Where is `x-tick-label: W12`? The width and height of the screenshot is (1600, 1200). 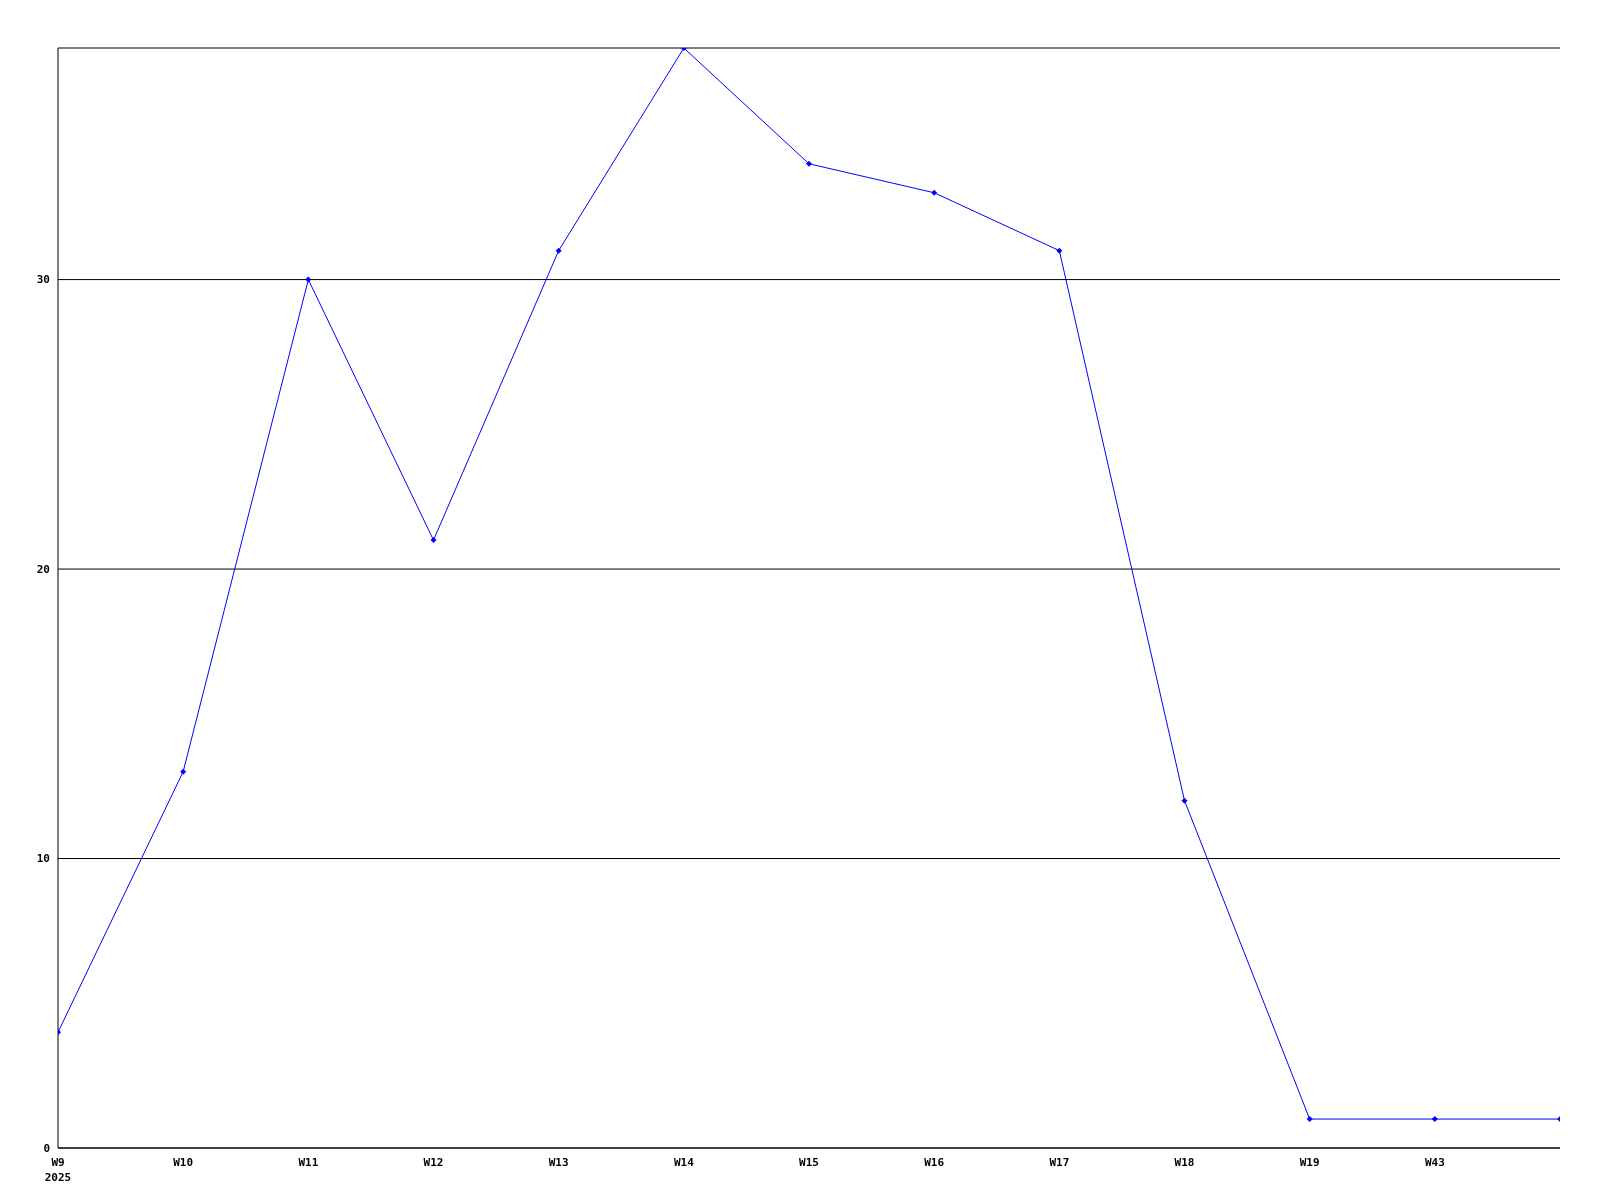 x-tick-label: W12 is located at coordinates (433, 1162).